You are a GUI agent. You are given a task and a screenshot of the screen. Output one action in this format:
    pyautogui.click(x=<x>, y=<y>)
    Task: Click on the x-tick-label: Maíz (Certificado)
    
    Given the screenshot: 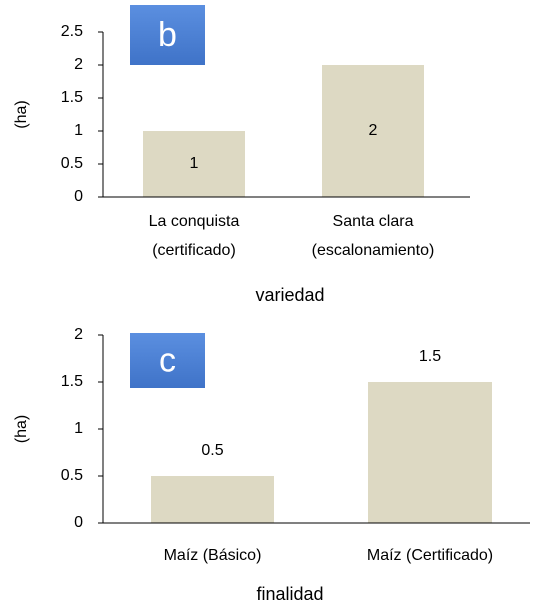 What is the action you would take?
    pyautogui.click(x=430, y=555)
    